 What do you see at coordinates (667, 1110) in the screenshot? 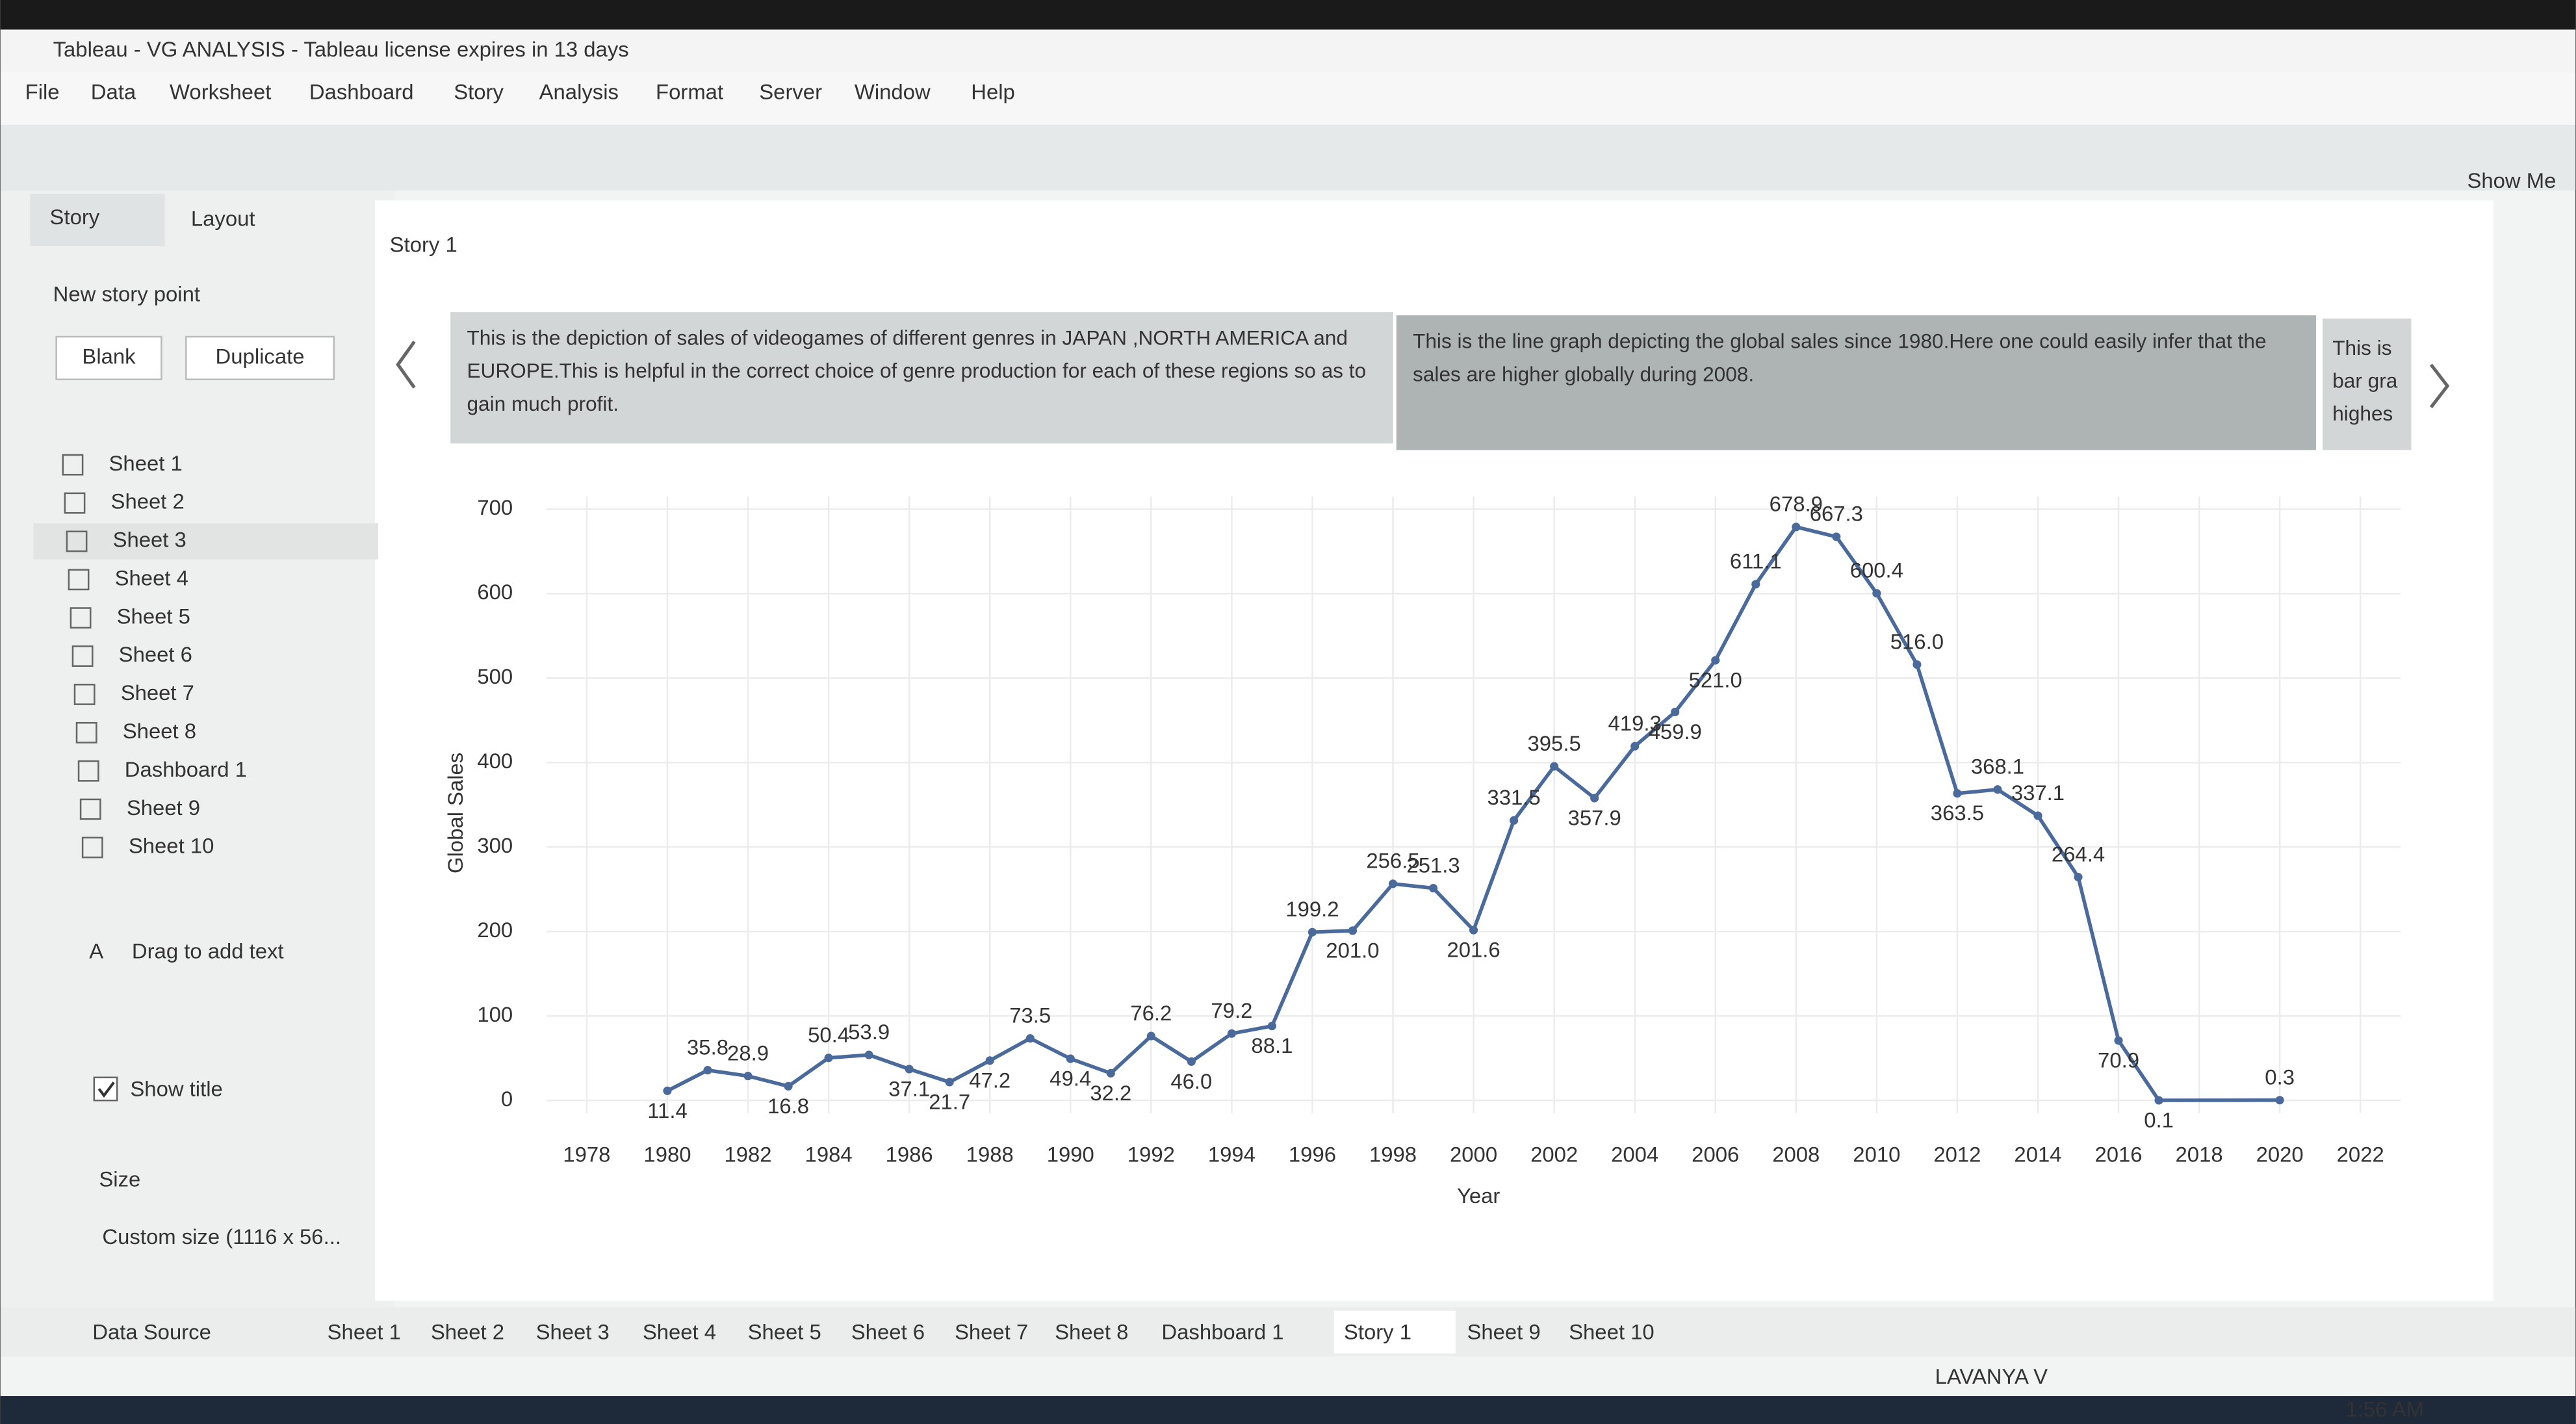
I see `value-label: 11.4` at bounding box center [667, 1110].